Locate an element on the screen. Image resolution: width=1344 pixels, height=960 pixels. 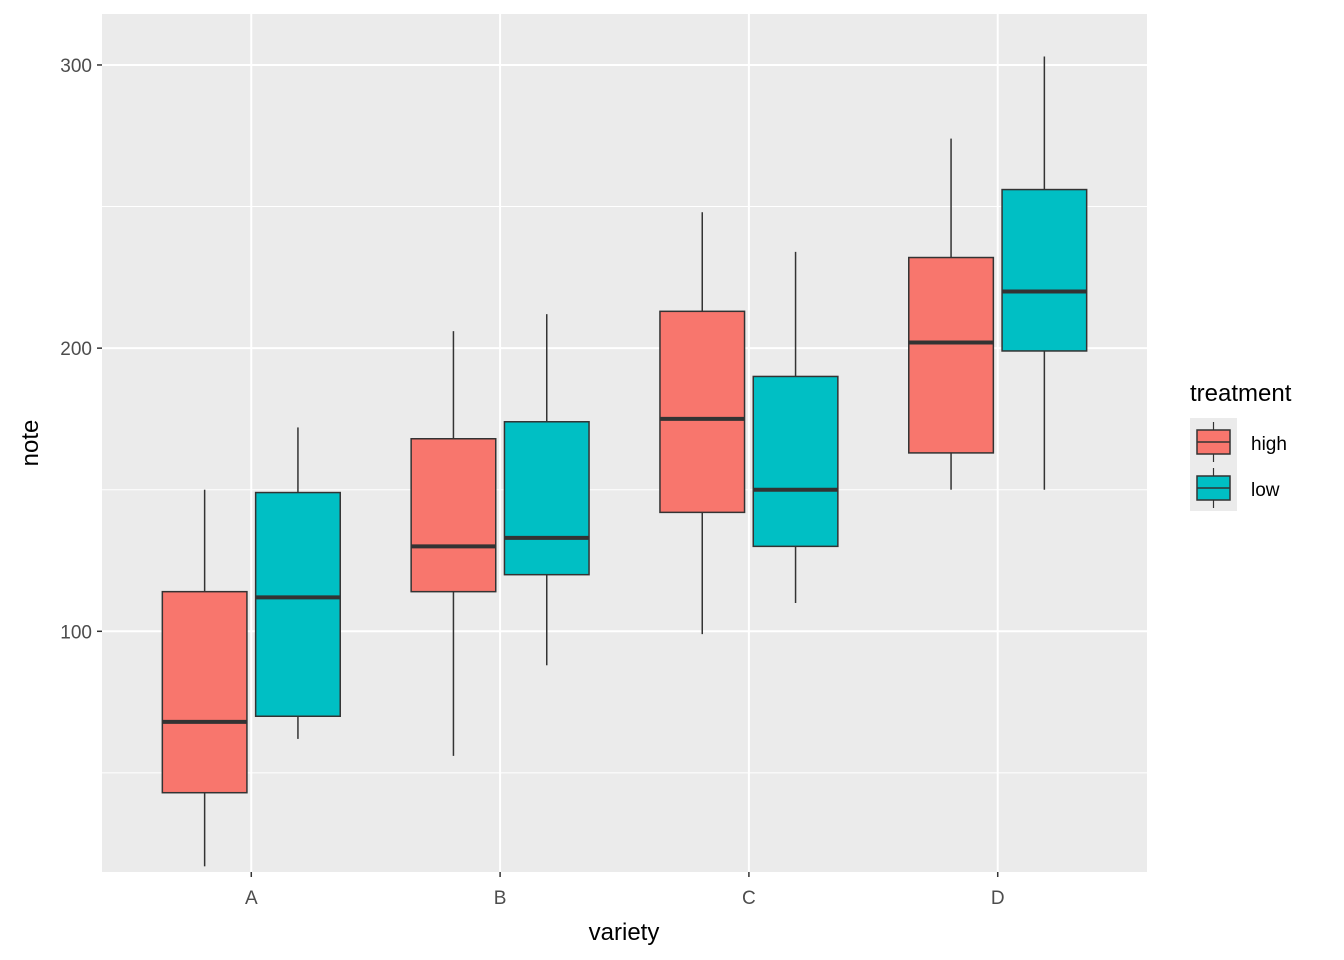
legend-key-low is located at coordinates (1213, 488).